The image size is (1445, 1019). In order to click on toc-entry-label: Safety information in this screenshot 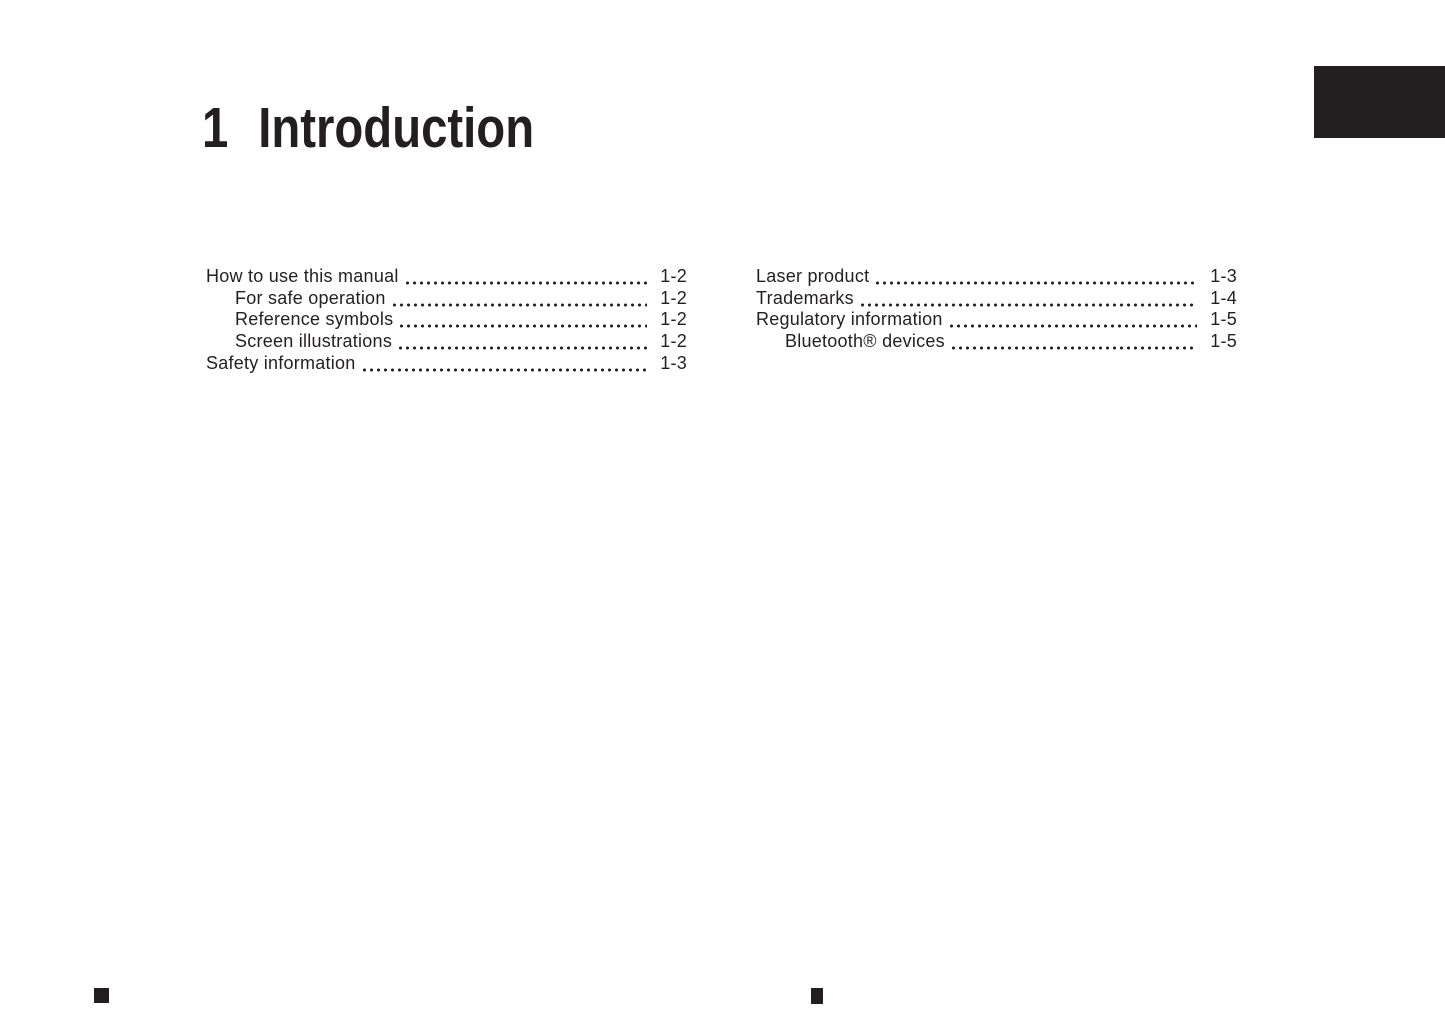, I will do `click(281, 362)`.